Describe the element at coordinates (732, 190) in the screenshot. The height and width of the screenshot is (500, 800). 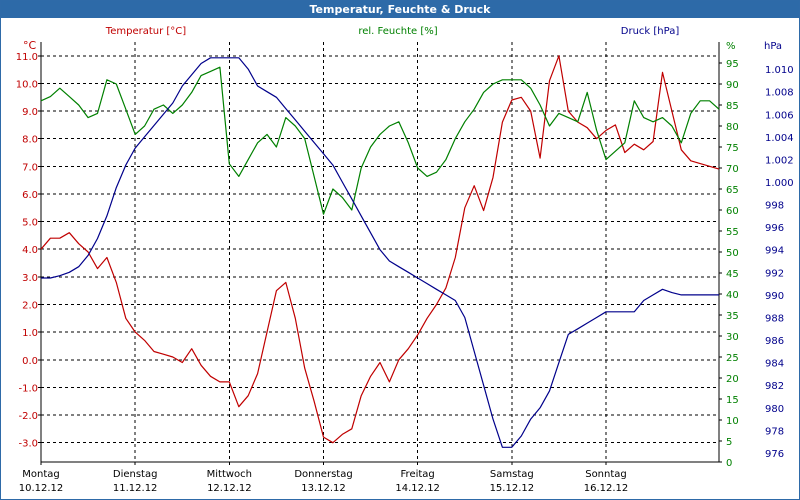
I see `humidity-tick-label: 65` at that location.